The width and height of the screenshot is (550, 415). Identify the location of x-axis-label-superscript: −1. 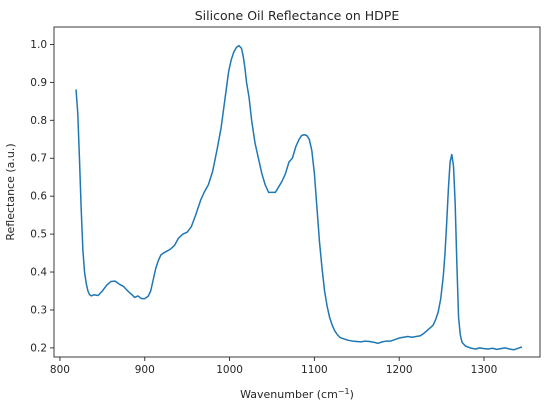
(344, 391).